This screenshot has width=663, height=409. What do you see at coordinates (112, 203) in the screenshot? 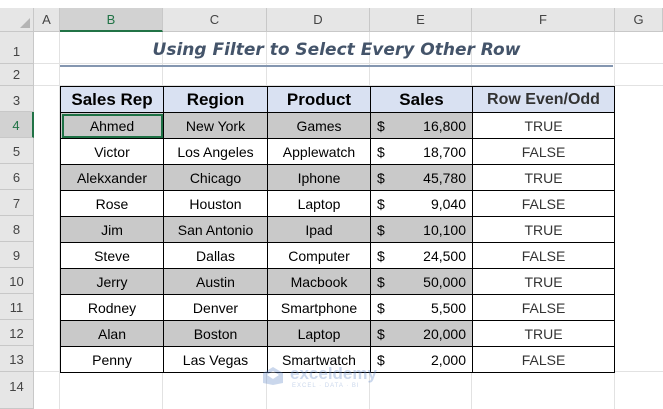
I see `cell-sales-rep: Rose` at bounding box center [112, 203].